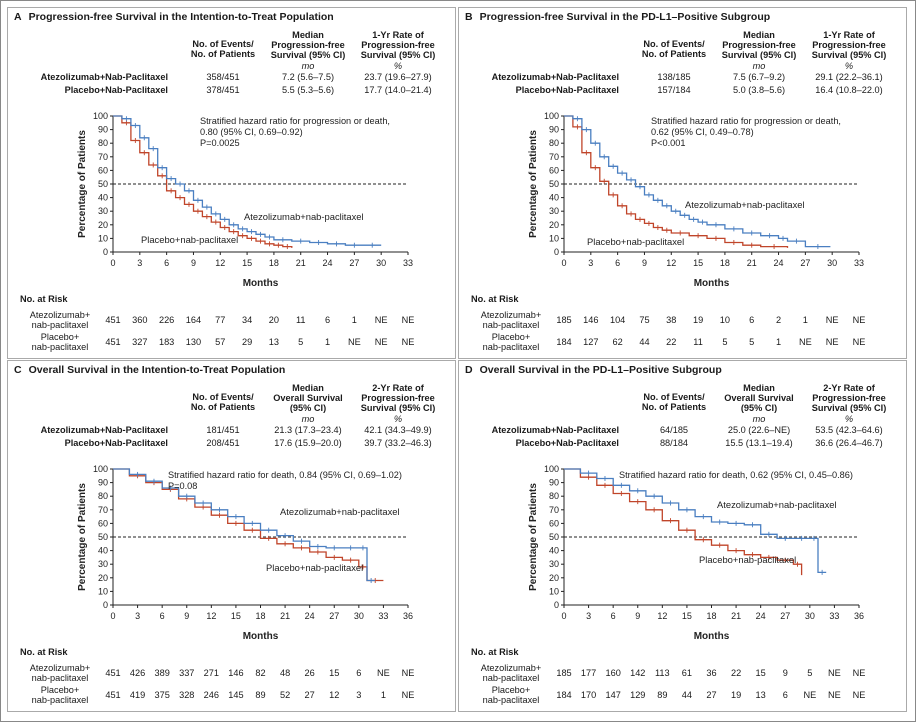 This screenshot has height=722, width=916. What do you see at coordinates (554, 184) in the screenshot?
I see `y-tick-label: 50` at bounding box center [554, 184].